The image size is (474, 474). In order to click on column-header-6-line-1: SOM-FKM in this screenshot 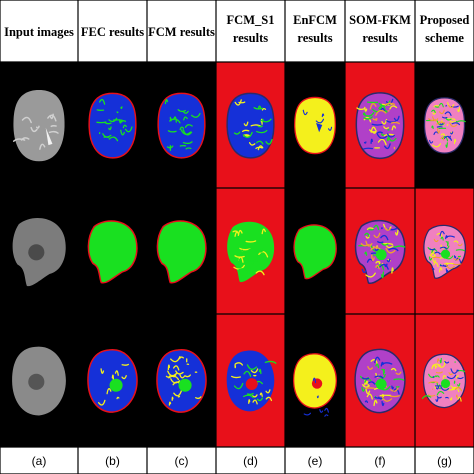, I will do `click(380, 20)`.